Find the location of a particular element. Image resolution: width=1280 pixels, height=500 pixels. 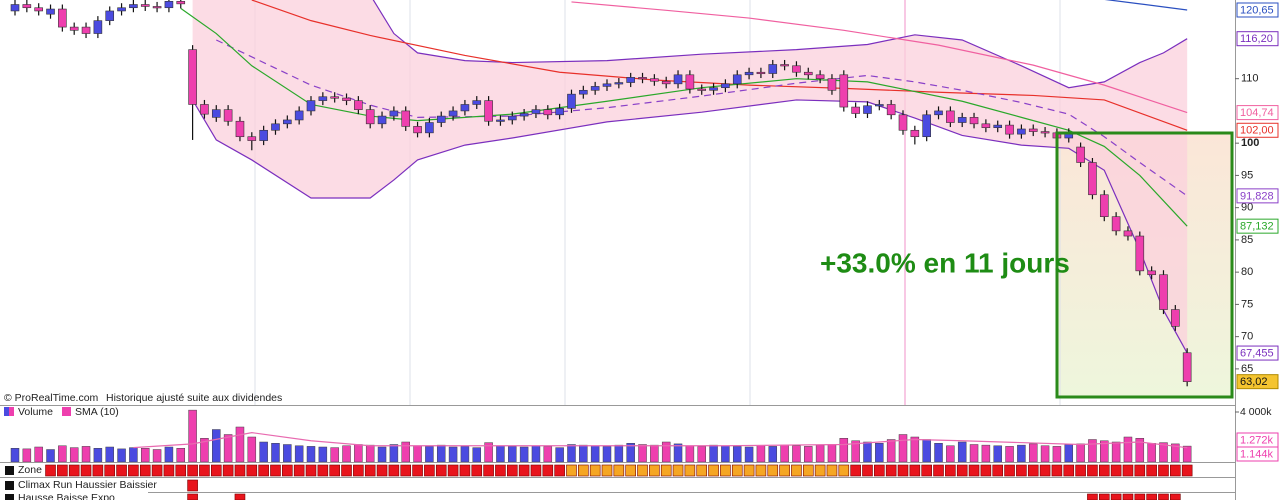

value-tag-label: 1.272k is located at coordinates (1257, 440).